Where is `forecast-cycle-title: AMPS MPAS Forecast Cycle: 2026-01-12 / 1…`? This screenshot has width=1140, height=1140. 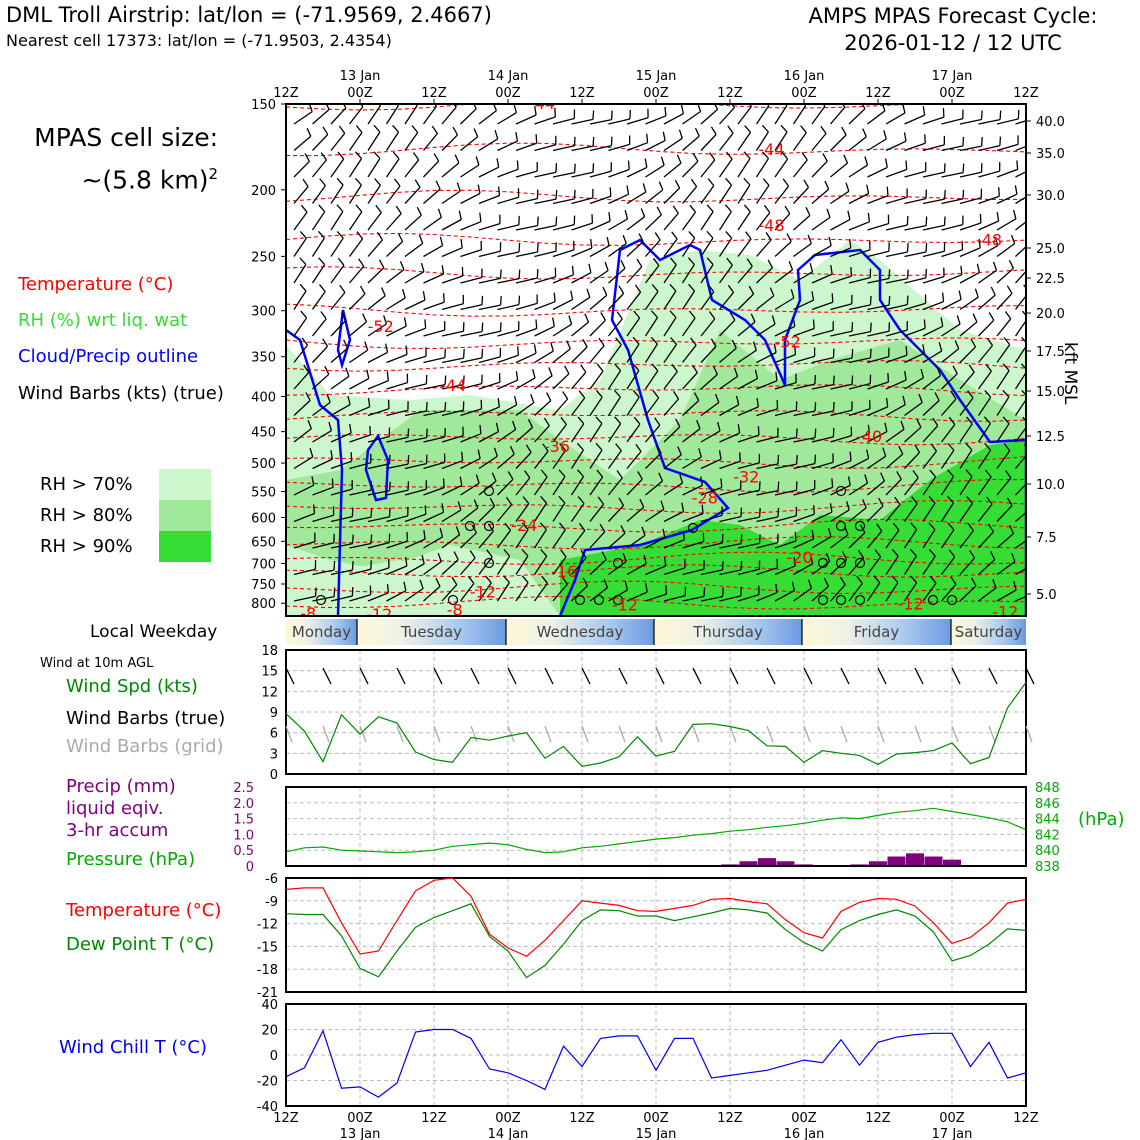
forecast-cycle-title: AMPS MPAS Forecast Cycle: 2026-01-12 / 1… is located at coordinates (953, 30).